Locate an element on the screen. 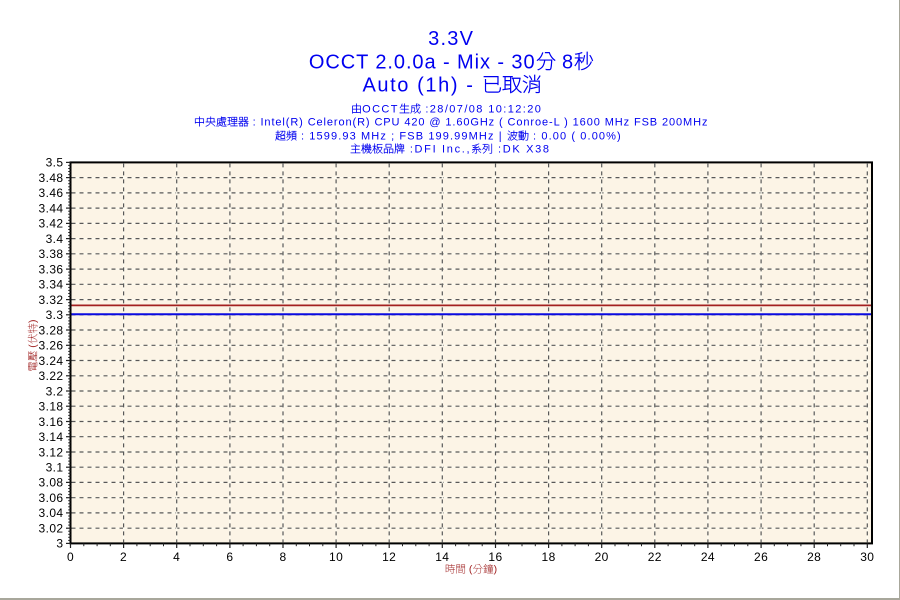 The height and width of the screenshot is (600, 900). svg-text: 3.04 is located at coordinates (51, 513).